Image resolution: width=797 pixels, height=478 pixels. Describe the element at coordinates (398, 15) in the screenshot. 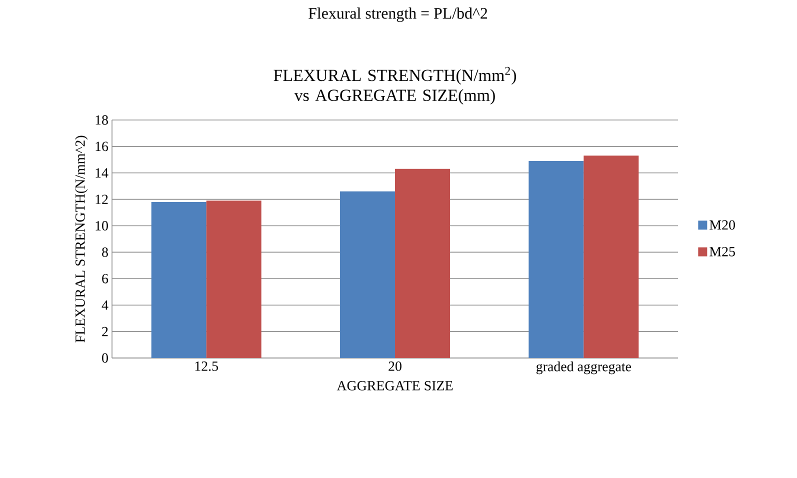

I see `text: Flexural strength = PL/bd^2` at that location.